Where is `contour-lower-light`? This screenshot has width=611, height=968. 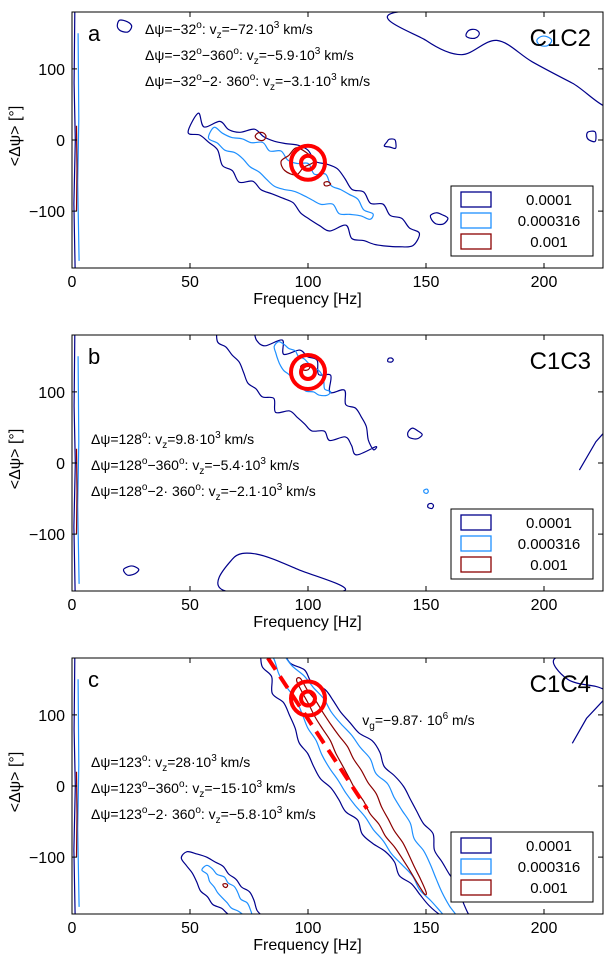 contour-lower-light is located at coordinates (227, 889).